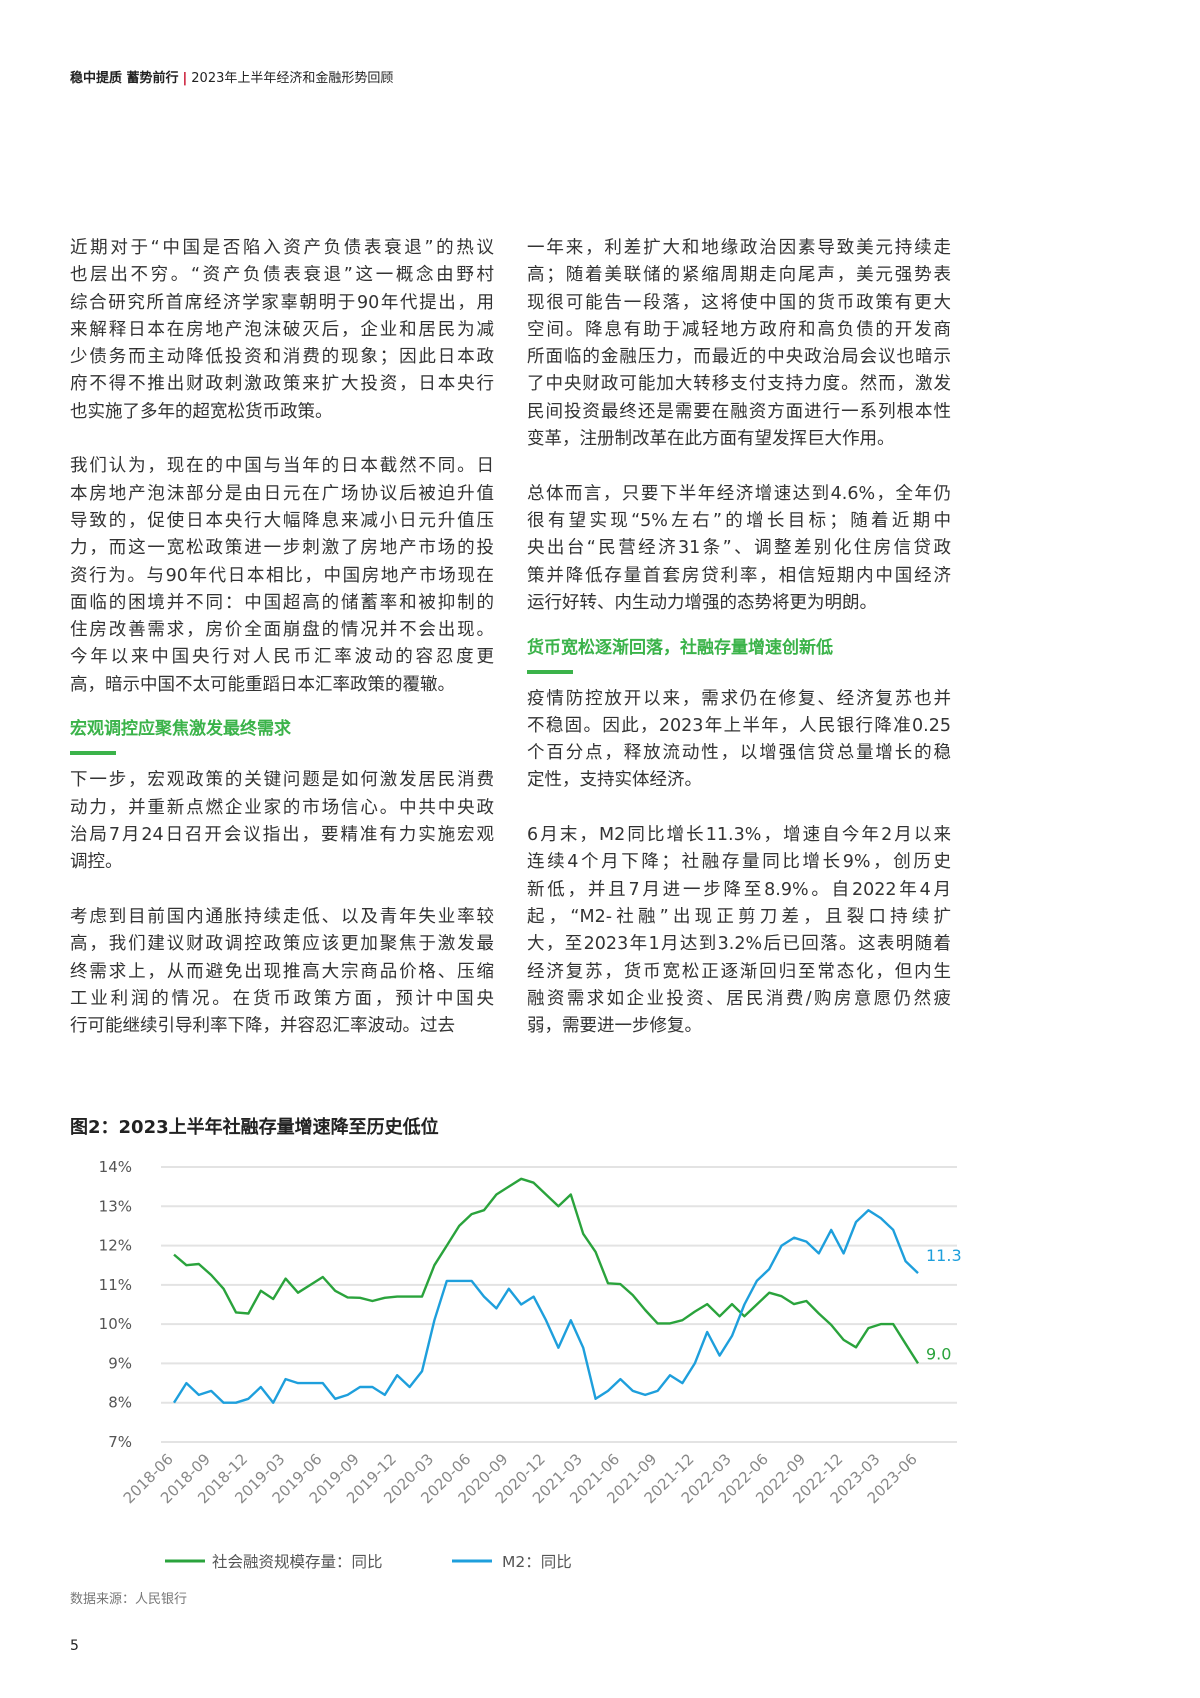  Describe the element at coordinates (120, 1403) in the screenshot. I see `y-tick-label: 8%` at that location.